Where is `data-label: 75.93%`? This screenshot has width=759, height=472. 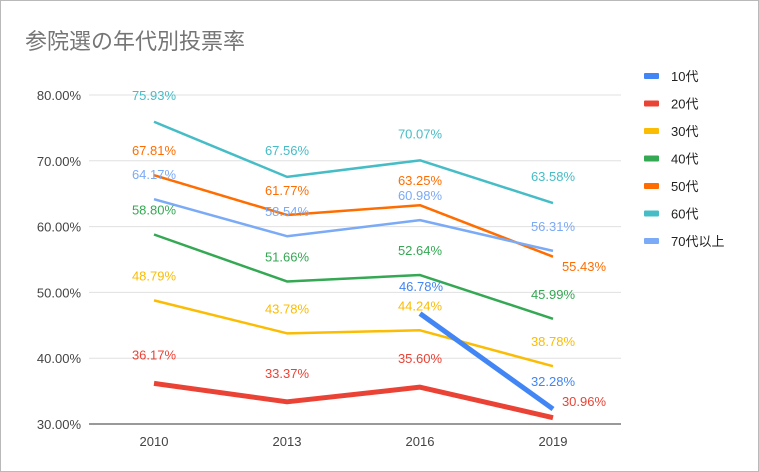
data-label: 75.93% is located at coordinates (154, 95).